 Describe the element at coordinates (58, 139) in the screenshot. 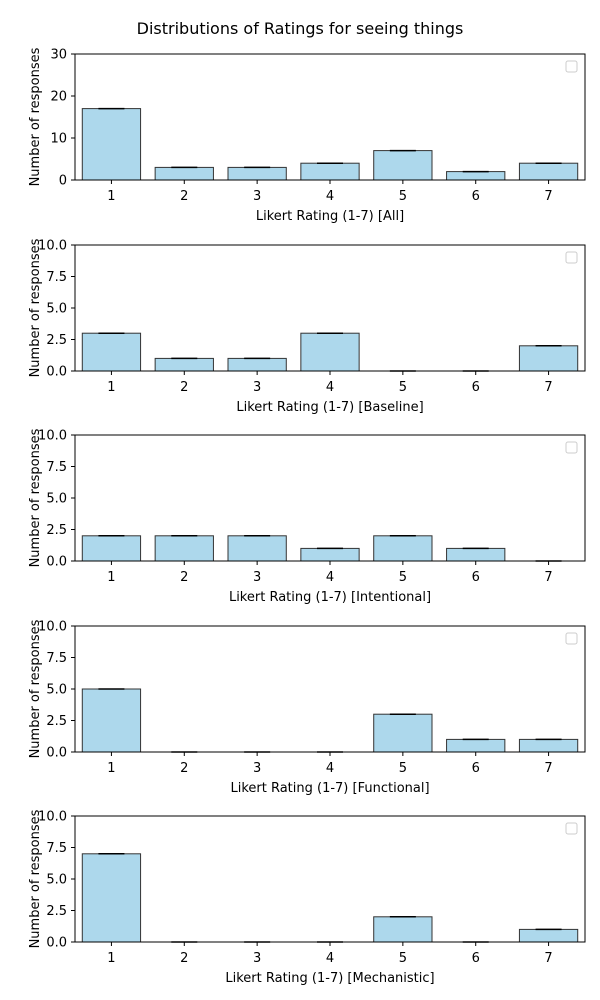

I see `y-tick-label: 10` at that location.